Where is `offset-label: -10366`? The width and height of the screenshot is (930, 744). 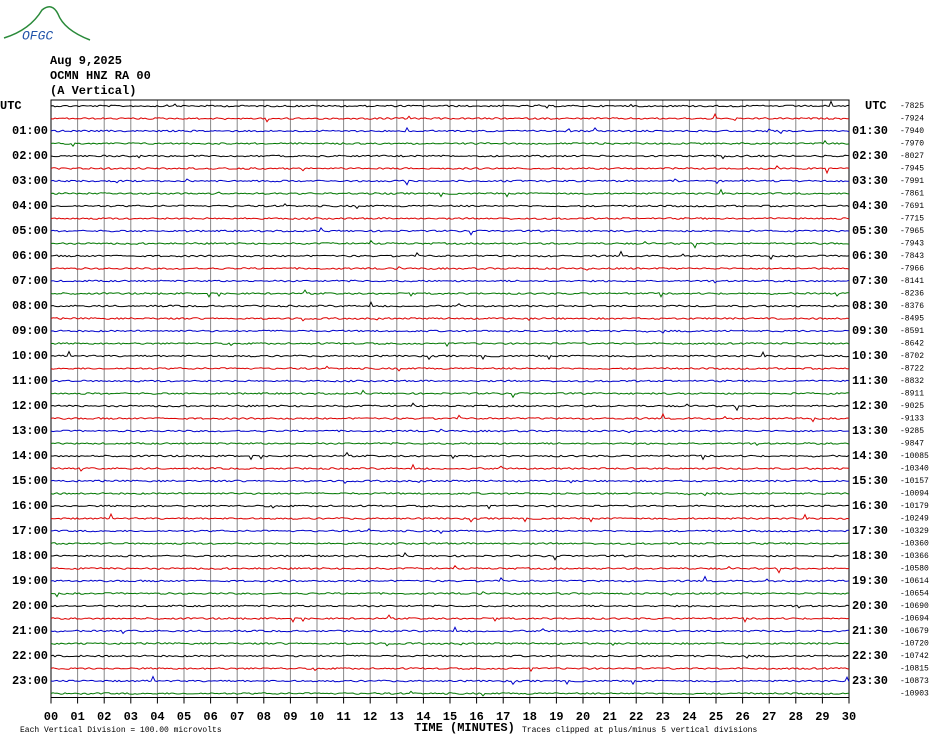 offset-label: -10366 is located at coordinates (914, 556).